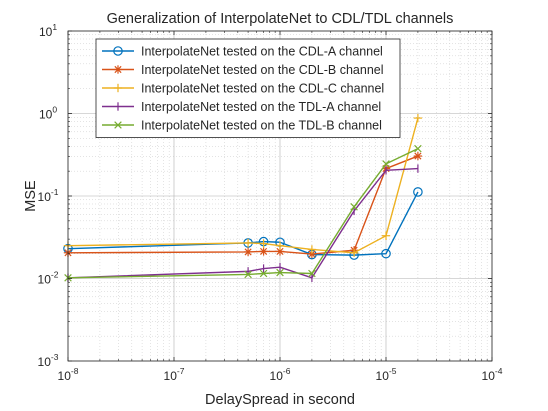 This screenshot has height=411, width=548. I want to click on legend-marker-2-shape, so click(118, 69).